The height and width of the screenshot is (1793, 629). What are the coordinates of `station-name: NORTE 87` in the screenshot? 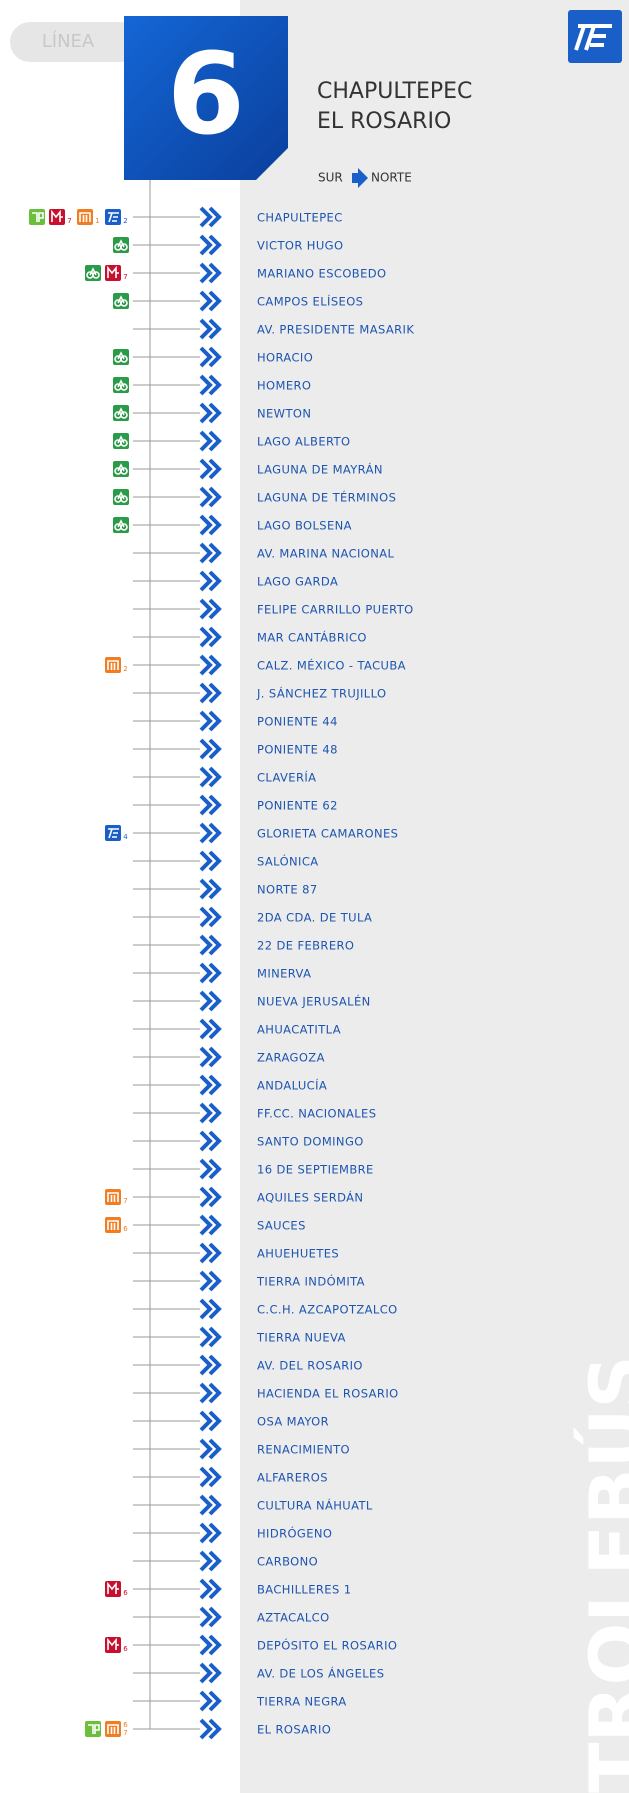 It's located at (287, 890).